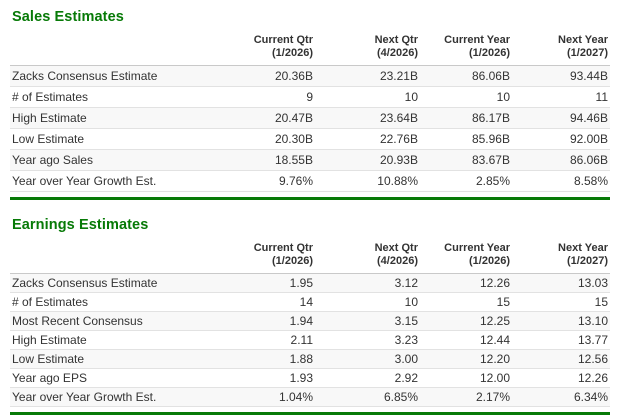 This screenshot has height=416, width=620. What do you see at coordinates (272, 397) in the screenshot?
I see `cell-value: 1.04%` at bounding box center [272, 397].